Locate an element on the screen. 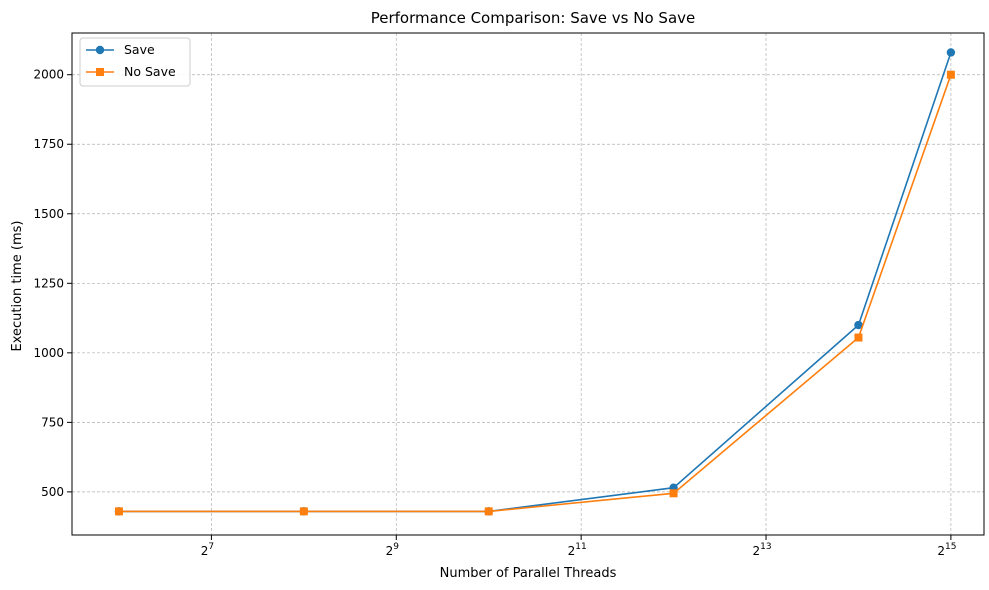  x-tick-exponent: 9 is located at coordinates (396, 547).